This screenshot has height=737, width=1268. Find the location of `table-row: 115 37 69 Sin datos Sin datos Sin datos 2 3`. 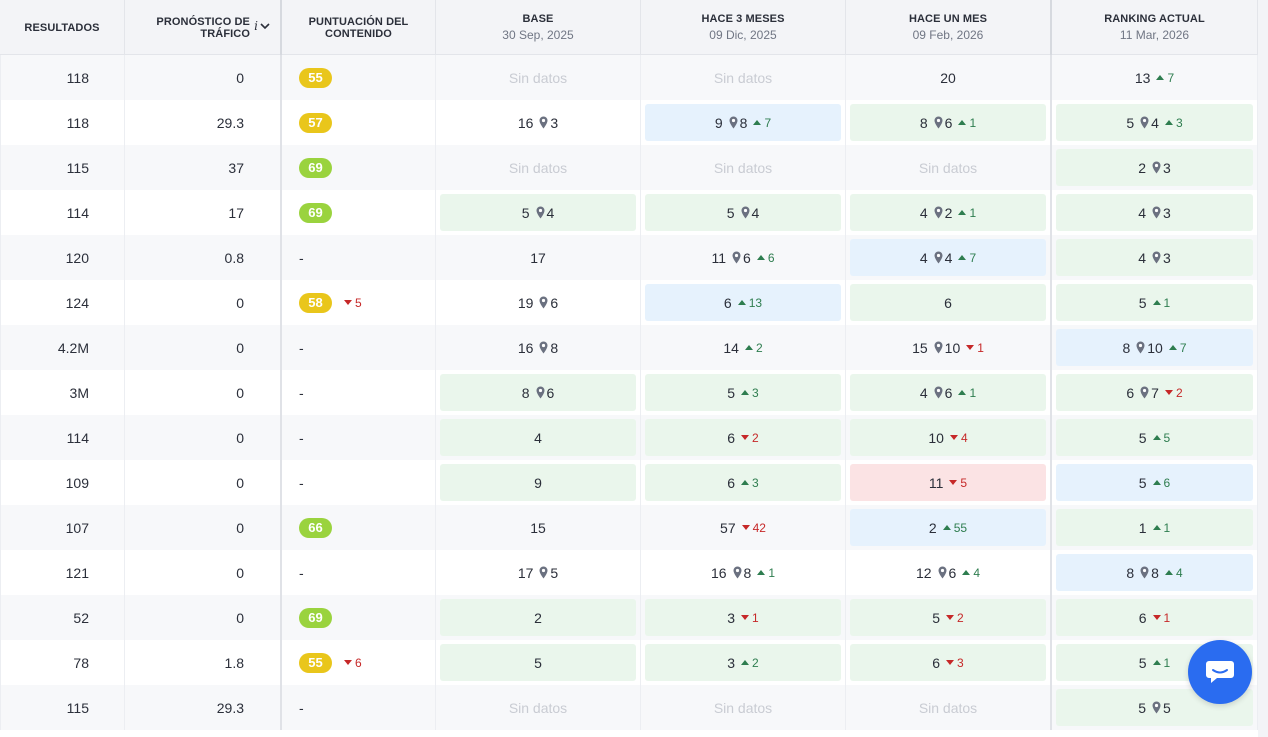

table-row: 115 37 69 Sin datos Sin datos Sin datos 2 3 is located at coordinates (629, 167).